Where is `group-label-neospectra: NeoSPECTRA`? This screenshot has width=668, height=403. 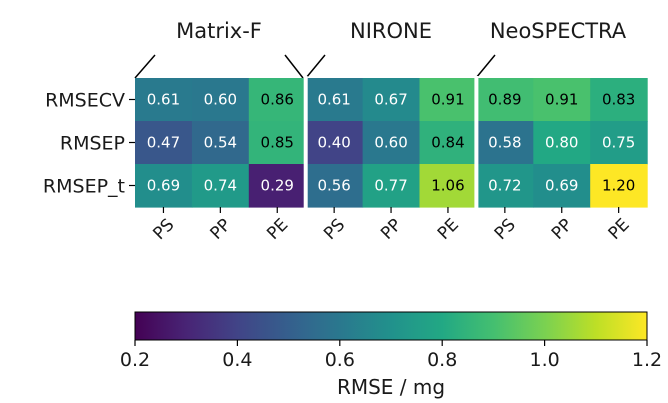
group-label-neospectra: NeoSPECTRA is located at coordinates (558, 31).